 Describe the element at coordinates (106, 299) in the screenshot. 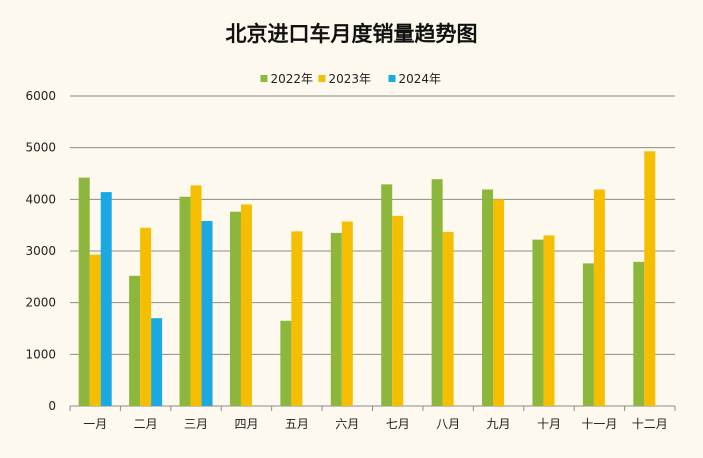

I see `bar-2024年-一月` at that location.